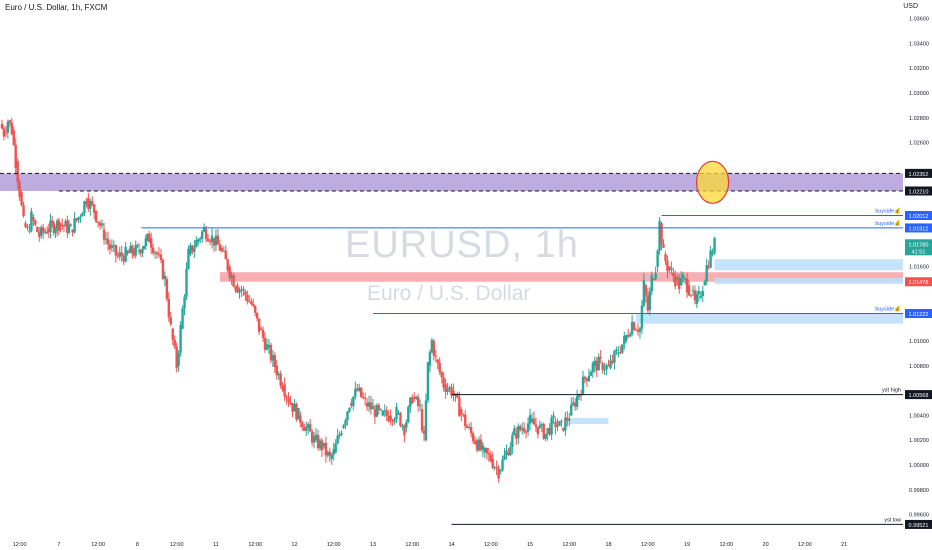  I want to click on purple-top-price-bg, so click(918, 173).